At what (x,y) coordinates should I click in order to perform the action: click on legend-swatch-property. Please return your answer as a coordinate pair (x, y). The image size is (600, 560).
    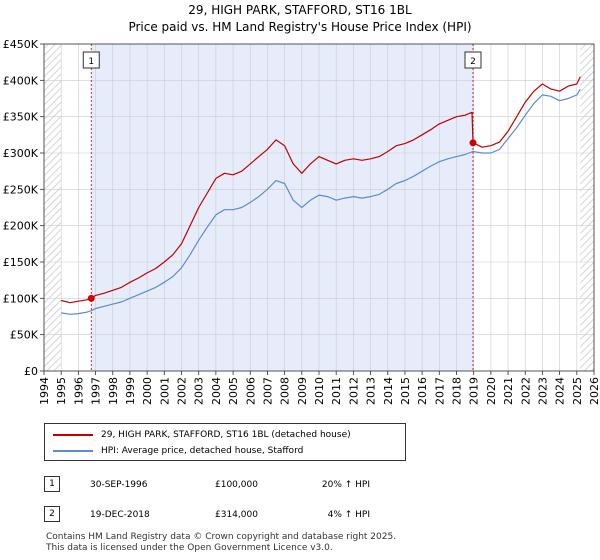
    Looking at the image, I should click on (73, 435).